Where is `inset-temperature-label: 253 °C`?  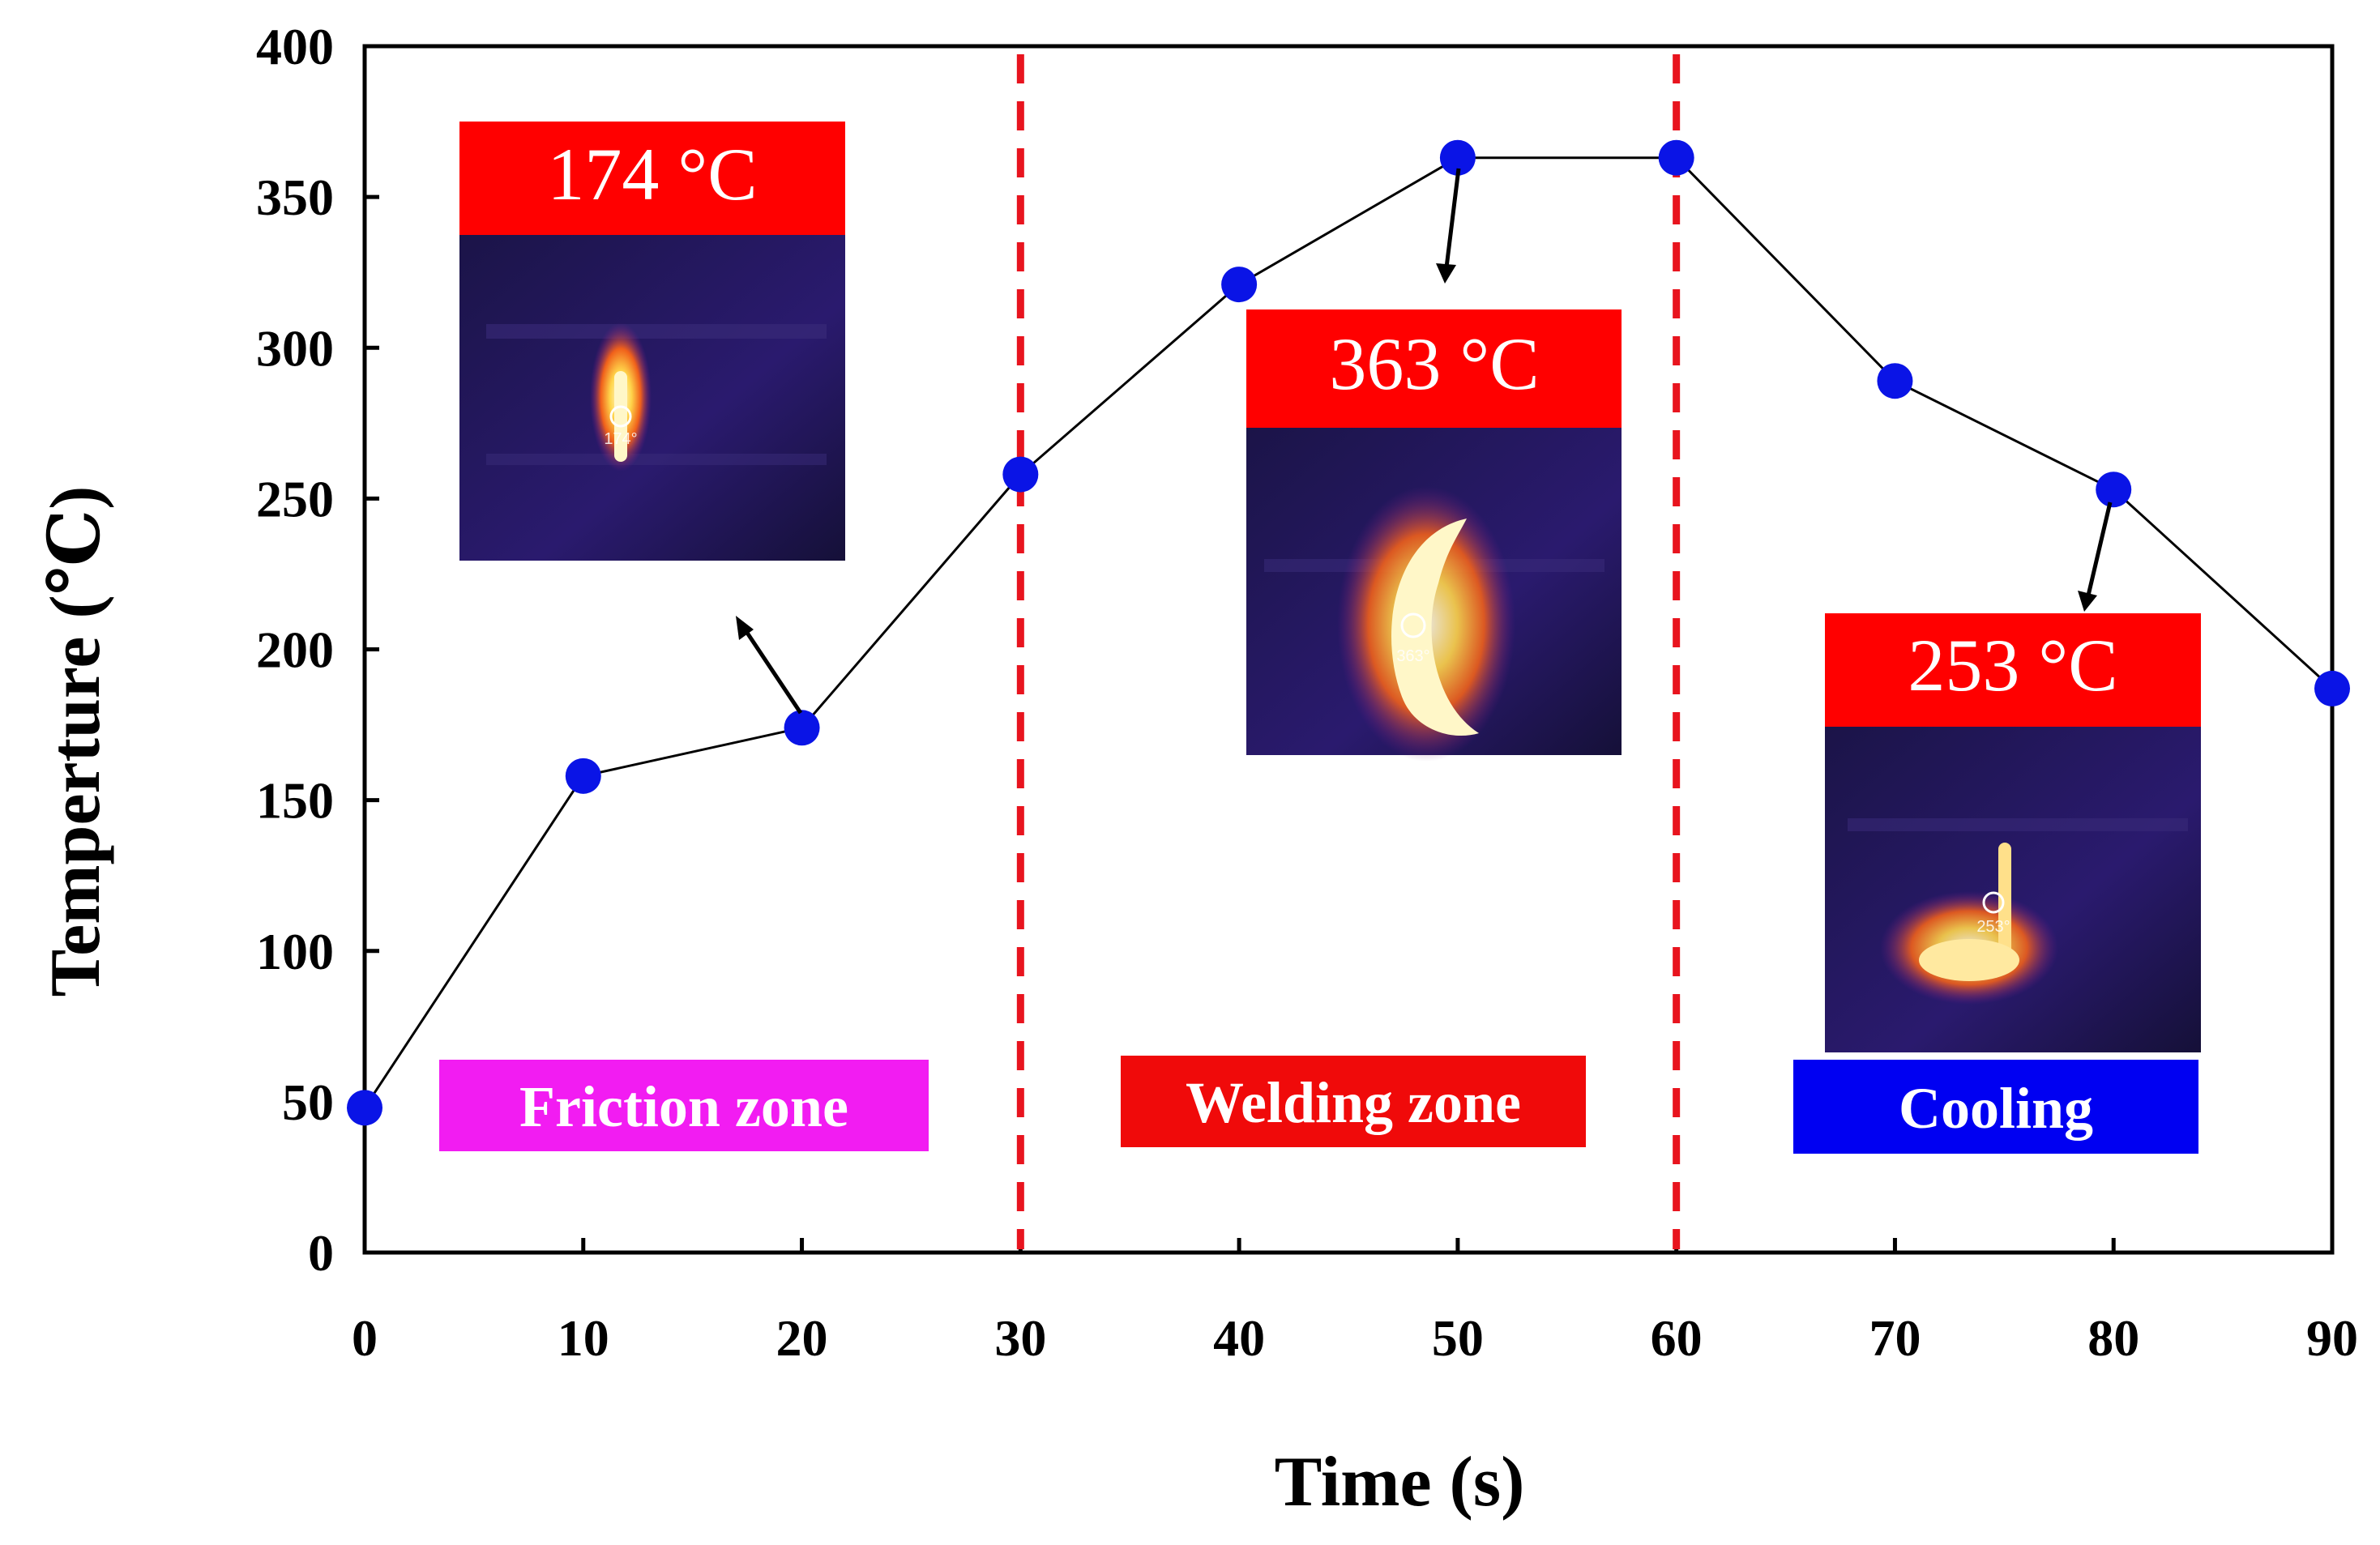 inset-temperature-label: 253 °C is located at coordinates (2012, 665).